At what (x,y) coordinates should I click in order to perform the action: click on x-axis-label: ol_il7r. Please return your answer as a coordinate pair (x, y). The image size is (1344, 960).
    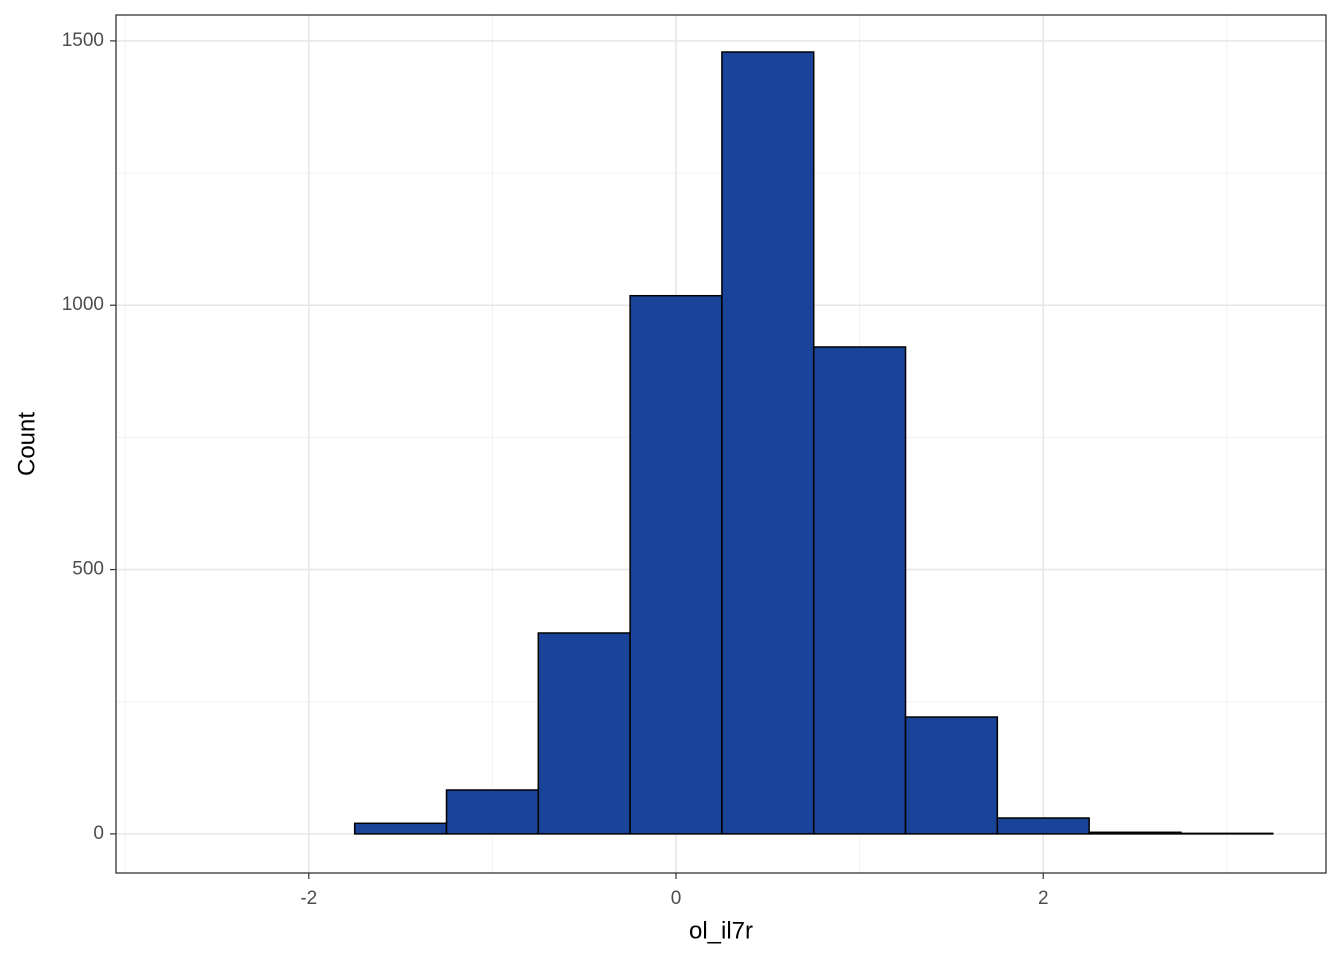
    Looking at the image, I should click on (721, 930).